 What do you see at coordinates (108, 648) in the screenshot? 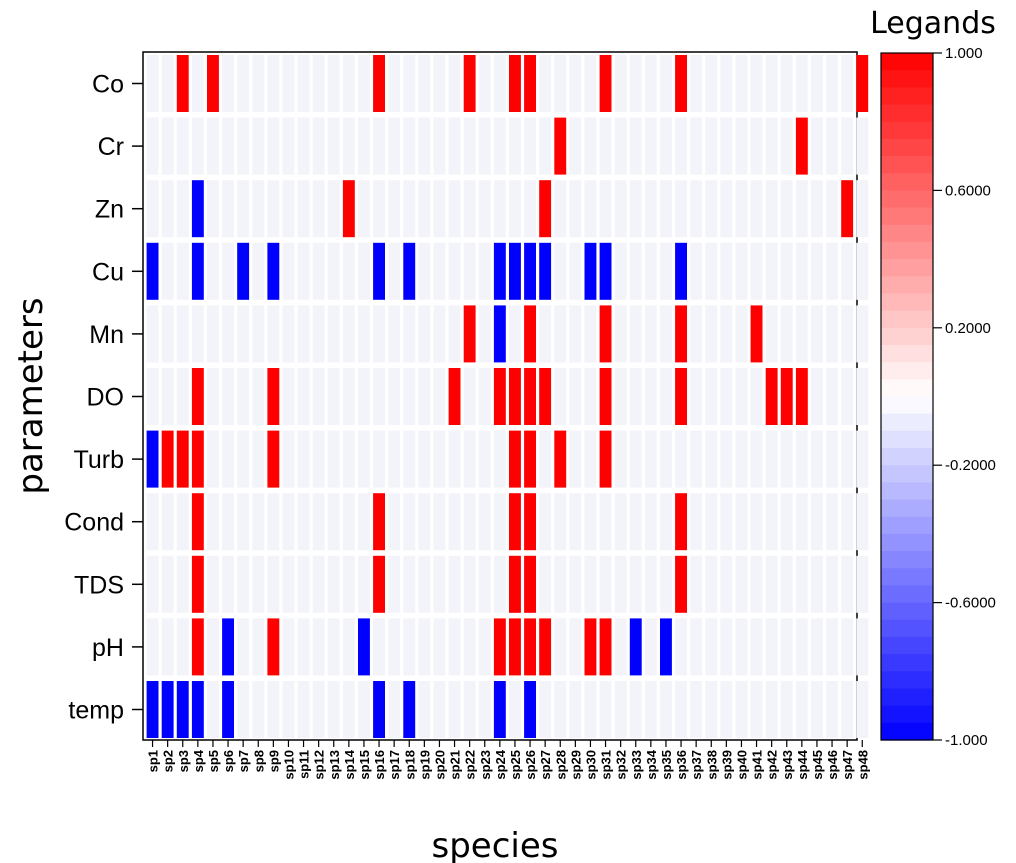
I see `y-tick-label: pH` at bounding box center [108, 648].